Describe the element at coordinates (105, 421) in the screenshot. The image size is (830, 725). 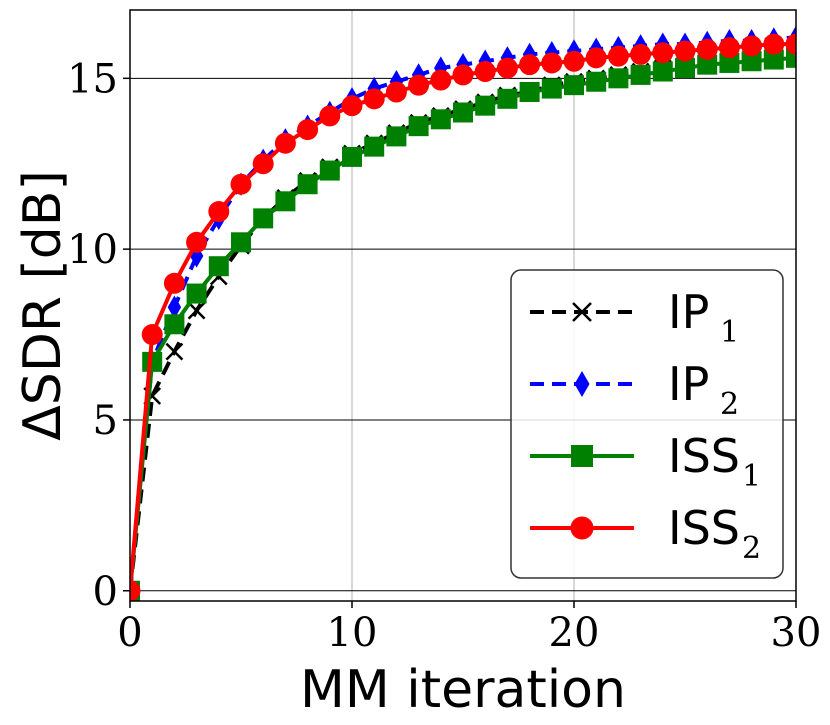
I see `y-tick-label: 5` at that location.